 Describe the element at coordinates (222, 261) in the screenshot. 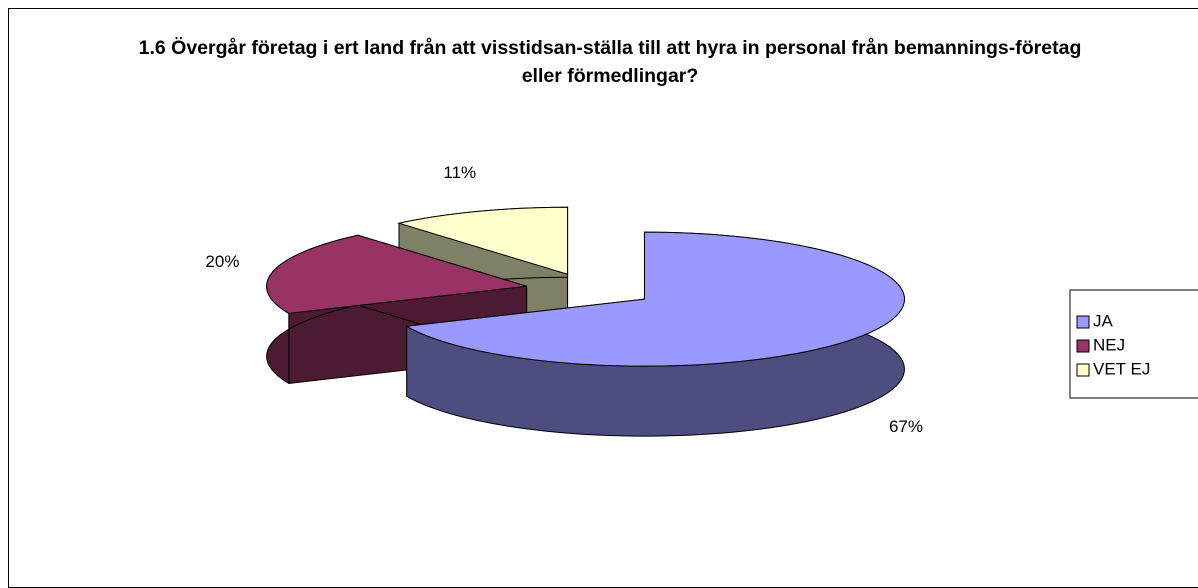

I see `data-label: 20%` at that location.